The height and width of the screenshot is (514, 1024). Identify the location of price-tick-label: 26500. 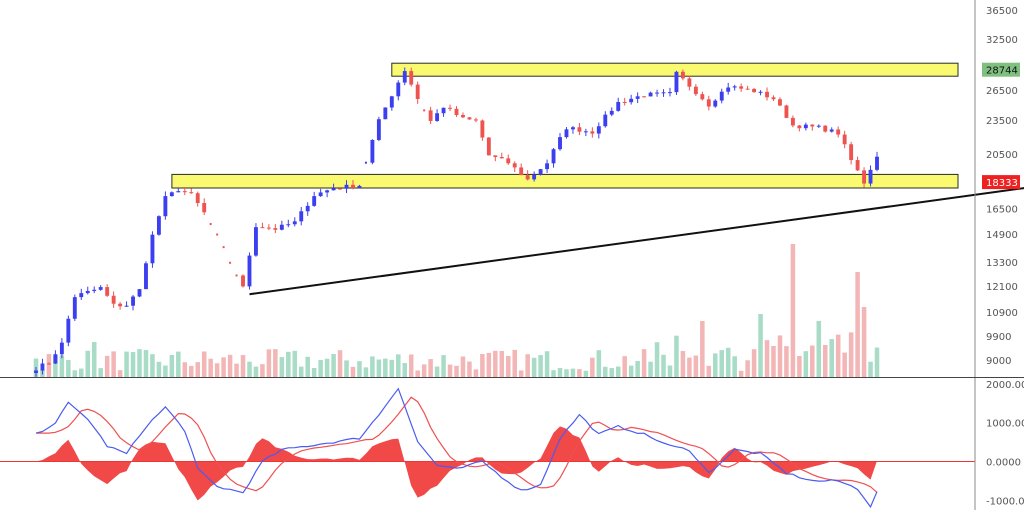
(1002, 91).